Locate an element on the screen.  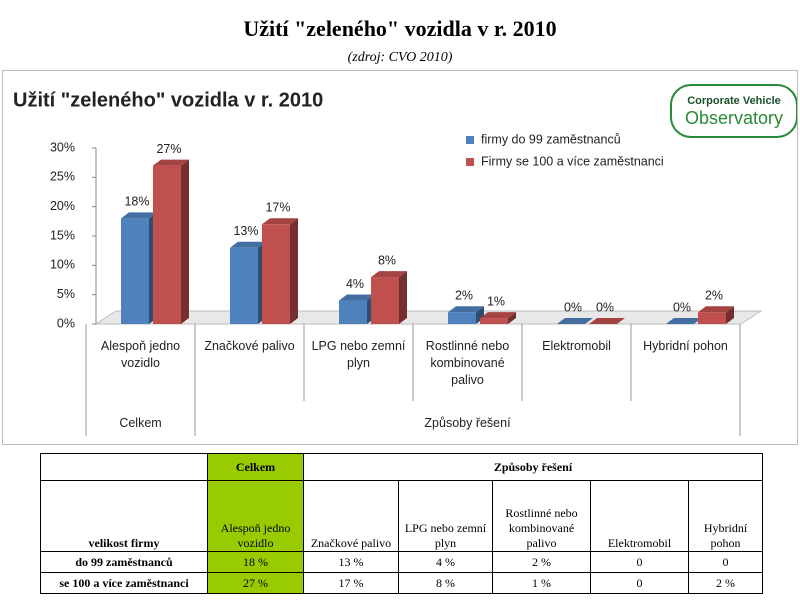
logo-line2: Observatory is located at coordinates (734, 118).